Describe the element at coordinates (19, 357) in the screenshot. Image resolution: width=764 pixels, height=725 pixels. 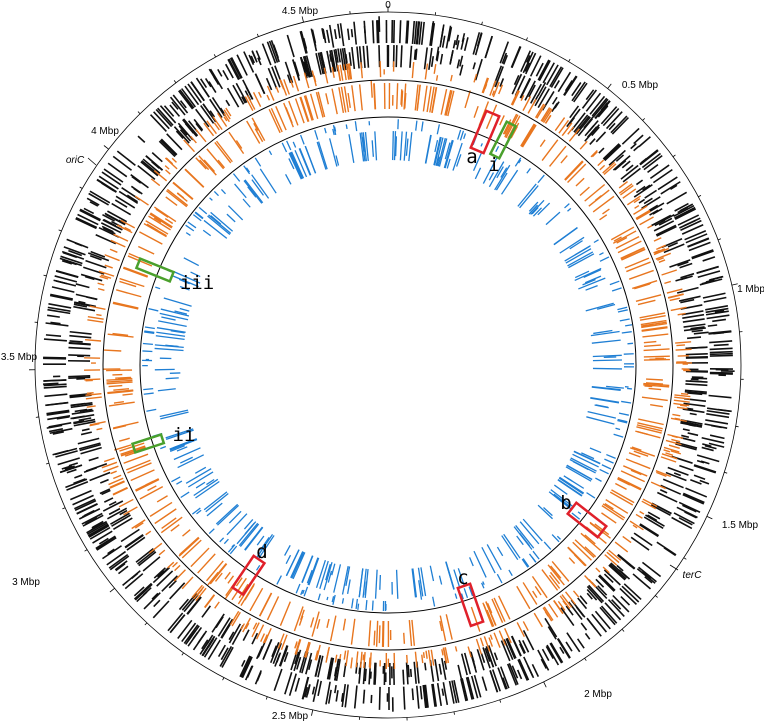
I see `position-label: 3.5 Mbp` at that location.